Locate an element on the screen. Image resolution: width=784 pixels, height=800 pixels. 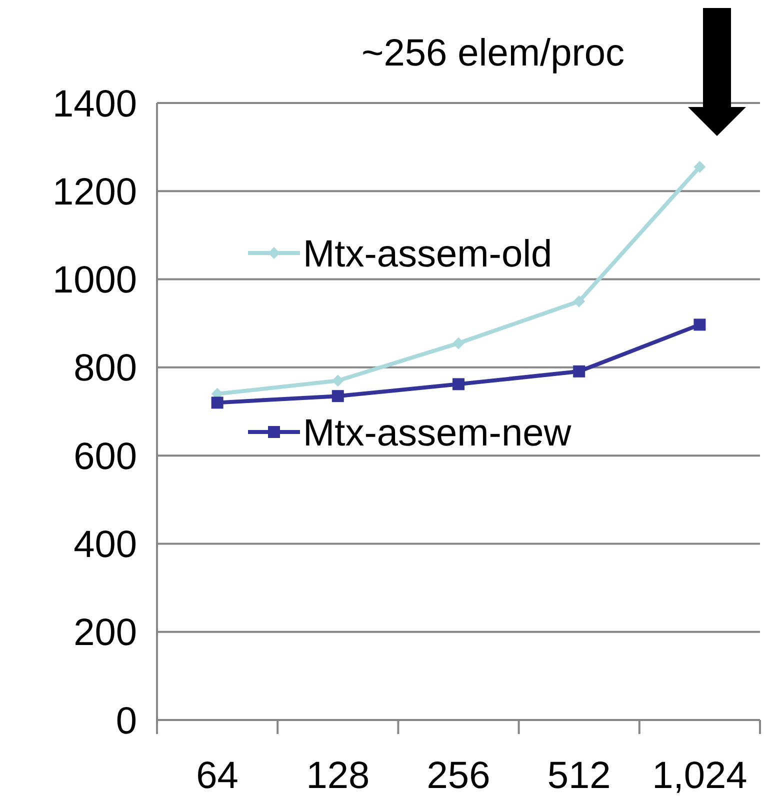
y-tick-label: 1200 is located at coordinates (94, 192).